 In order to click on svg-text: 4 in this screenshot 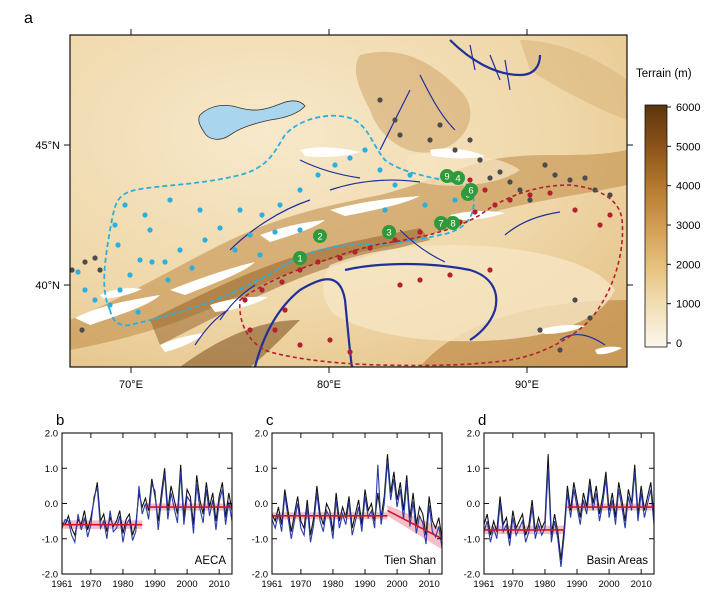, I will do `click(457, 179)`.